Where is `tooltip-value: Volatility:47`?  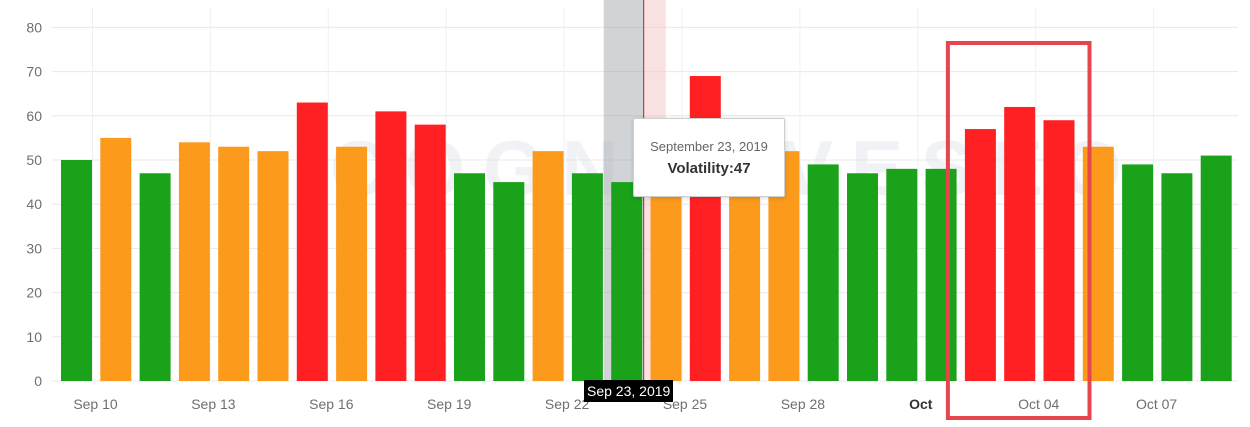 tooltip-value: Volatility:47 is located at coordinates (709, 168).